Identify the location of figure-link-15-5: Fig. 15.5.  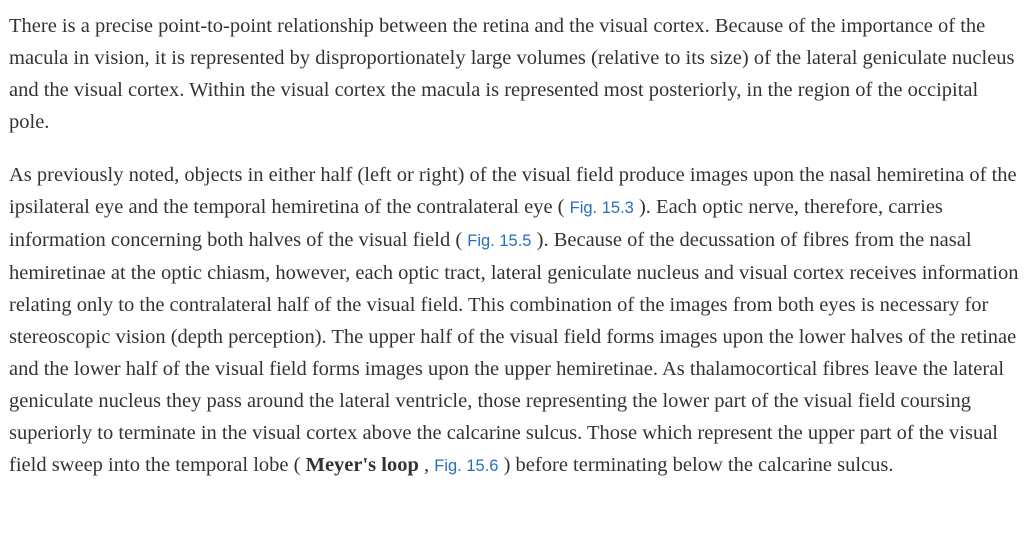
(499, 241).